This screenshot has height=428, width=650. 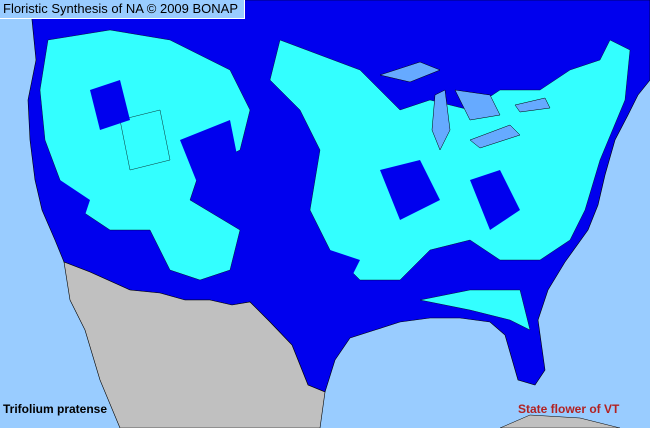 I want to click on islands-caribbean, so click(x=560, y=421).